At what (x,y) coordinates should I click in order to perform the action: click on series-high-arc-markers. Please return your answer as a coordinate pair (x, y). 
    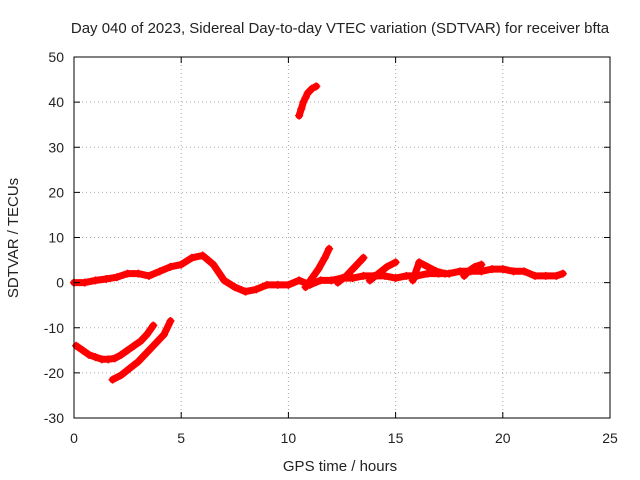
    Looking at the image, I should click on (308, 101).